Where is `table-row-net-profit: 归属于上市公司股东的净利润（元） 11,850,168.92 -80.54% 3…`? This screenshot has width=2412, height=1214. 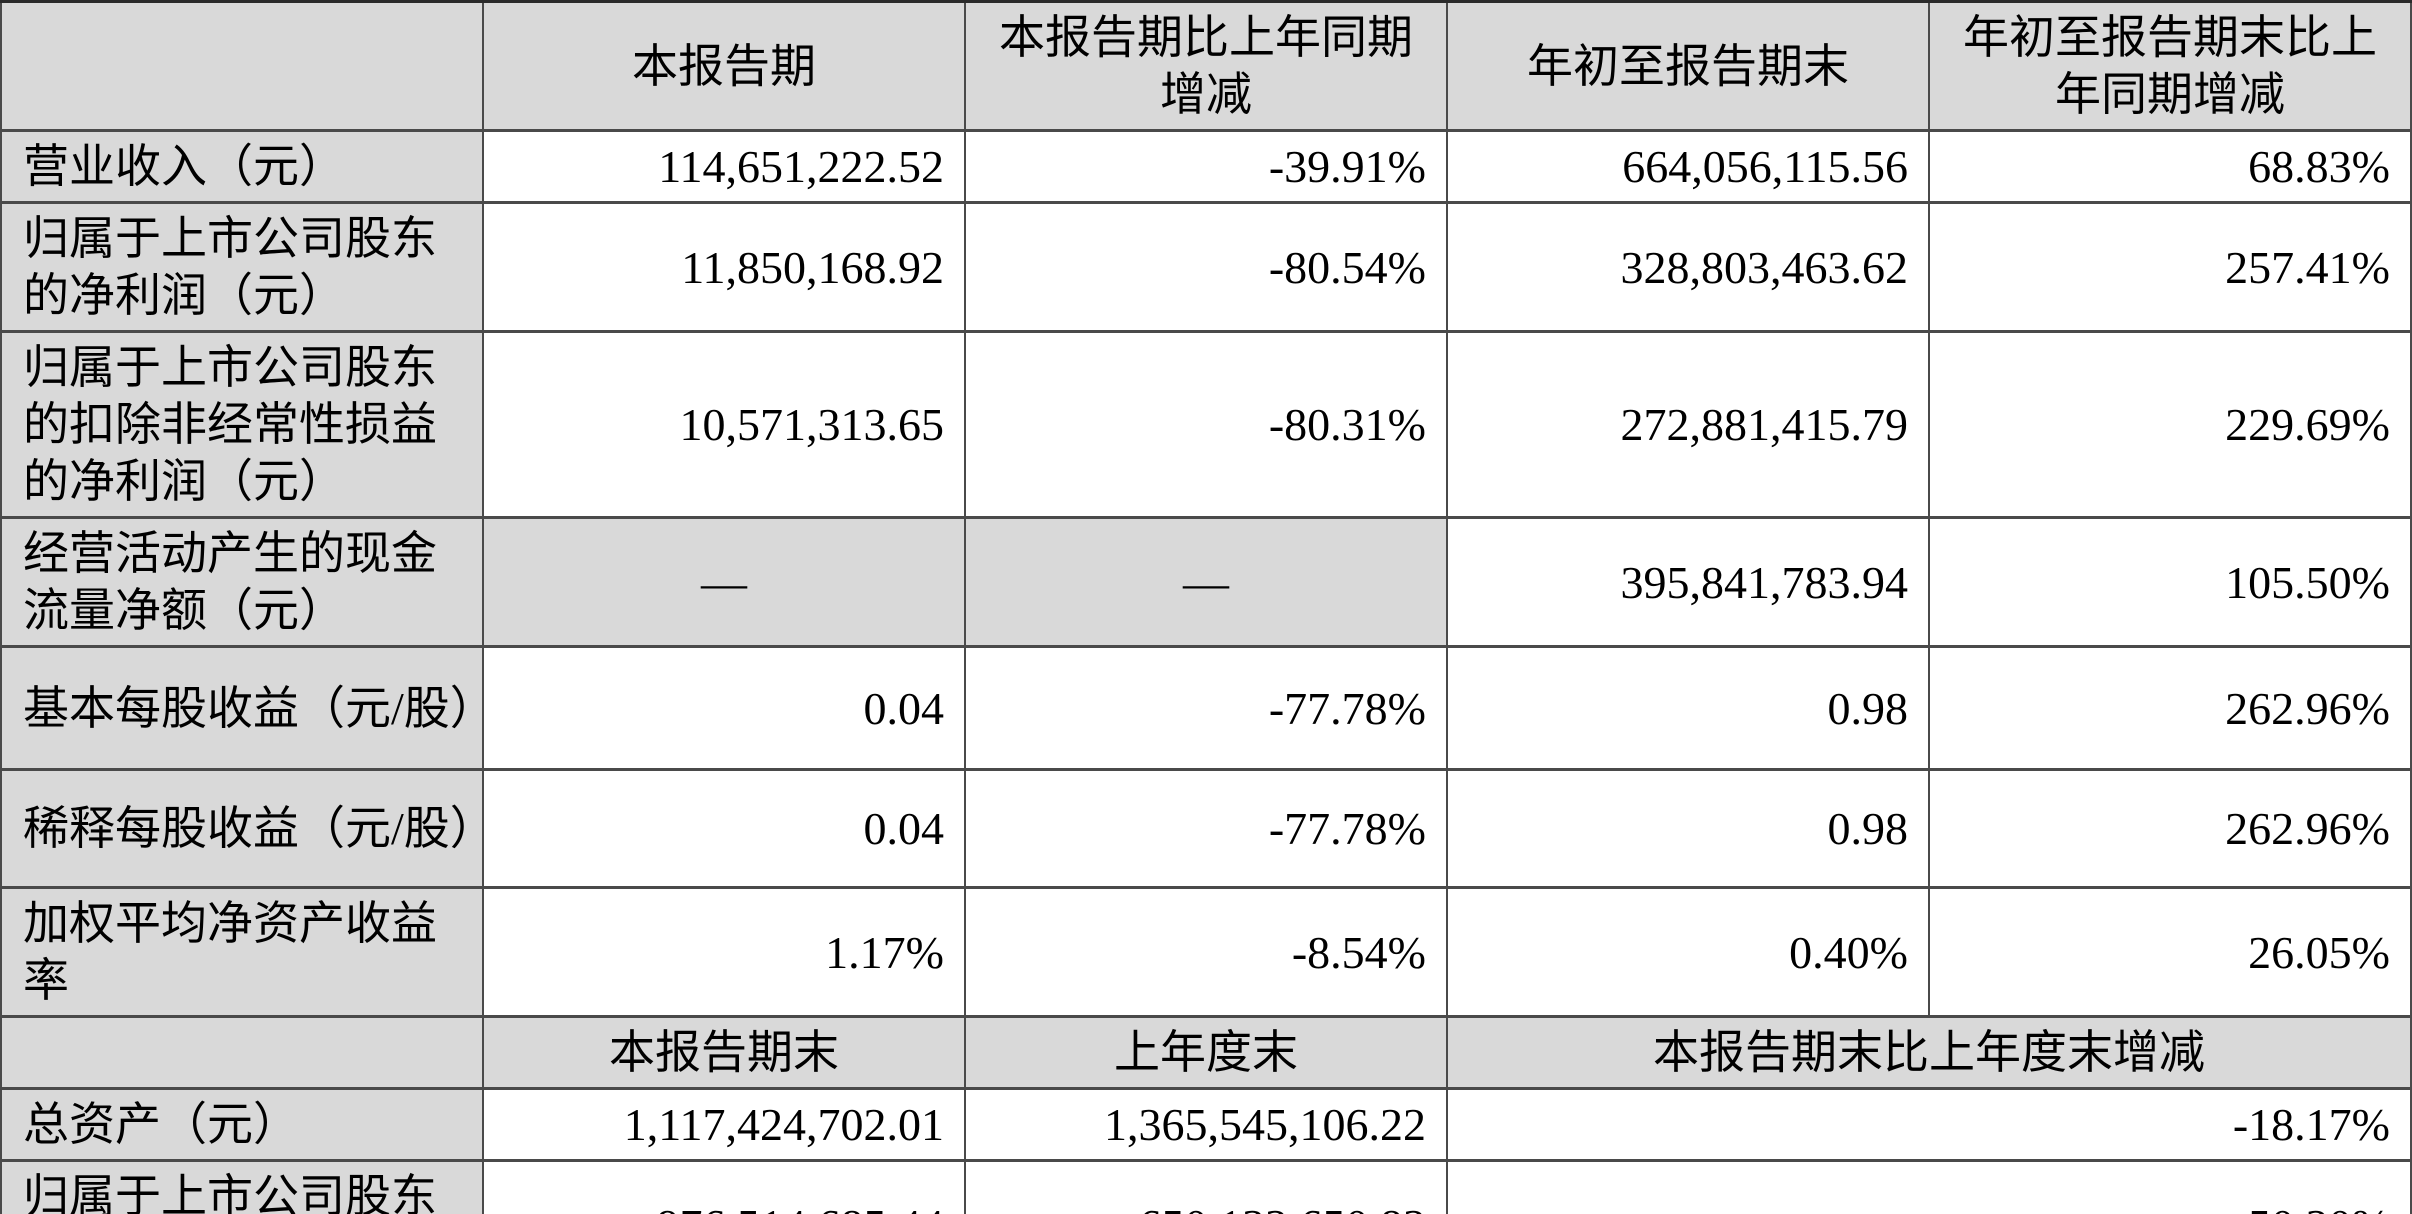
table-row-net-profit: 归属于上市公司股东的净利润（元） 11,850,168.92 -80.54% 3… is located at coordinates (1206, 267).